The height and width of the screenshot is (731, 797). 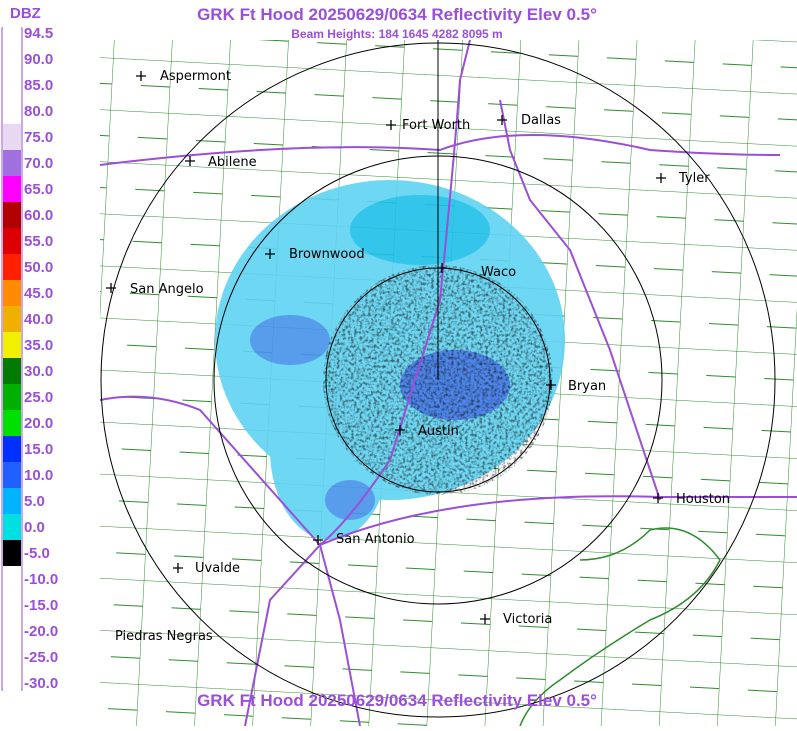 What do you see at coordinates (217, 568) in the screenshot?
I see `city-label: Uvalde` at bounding box center [217, 568].